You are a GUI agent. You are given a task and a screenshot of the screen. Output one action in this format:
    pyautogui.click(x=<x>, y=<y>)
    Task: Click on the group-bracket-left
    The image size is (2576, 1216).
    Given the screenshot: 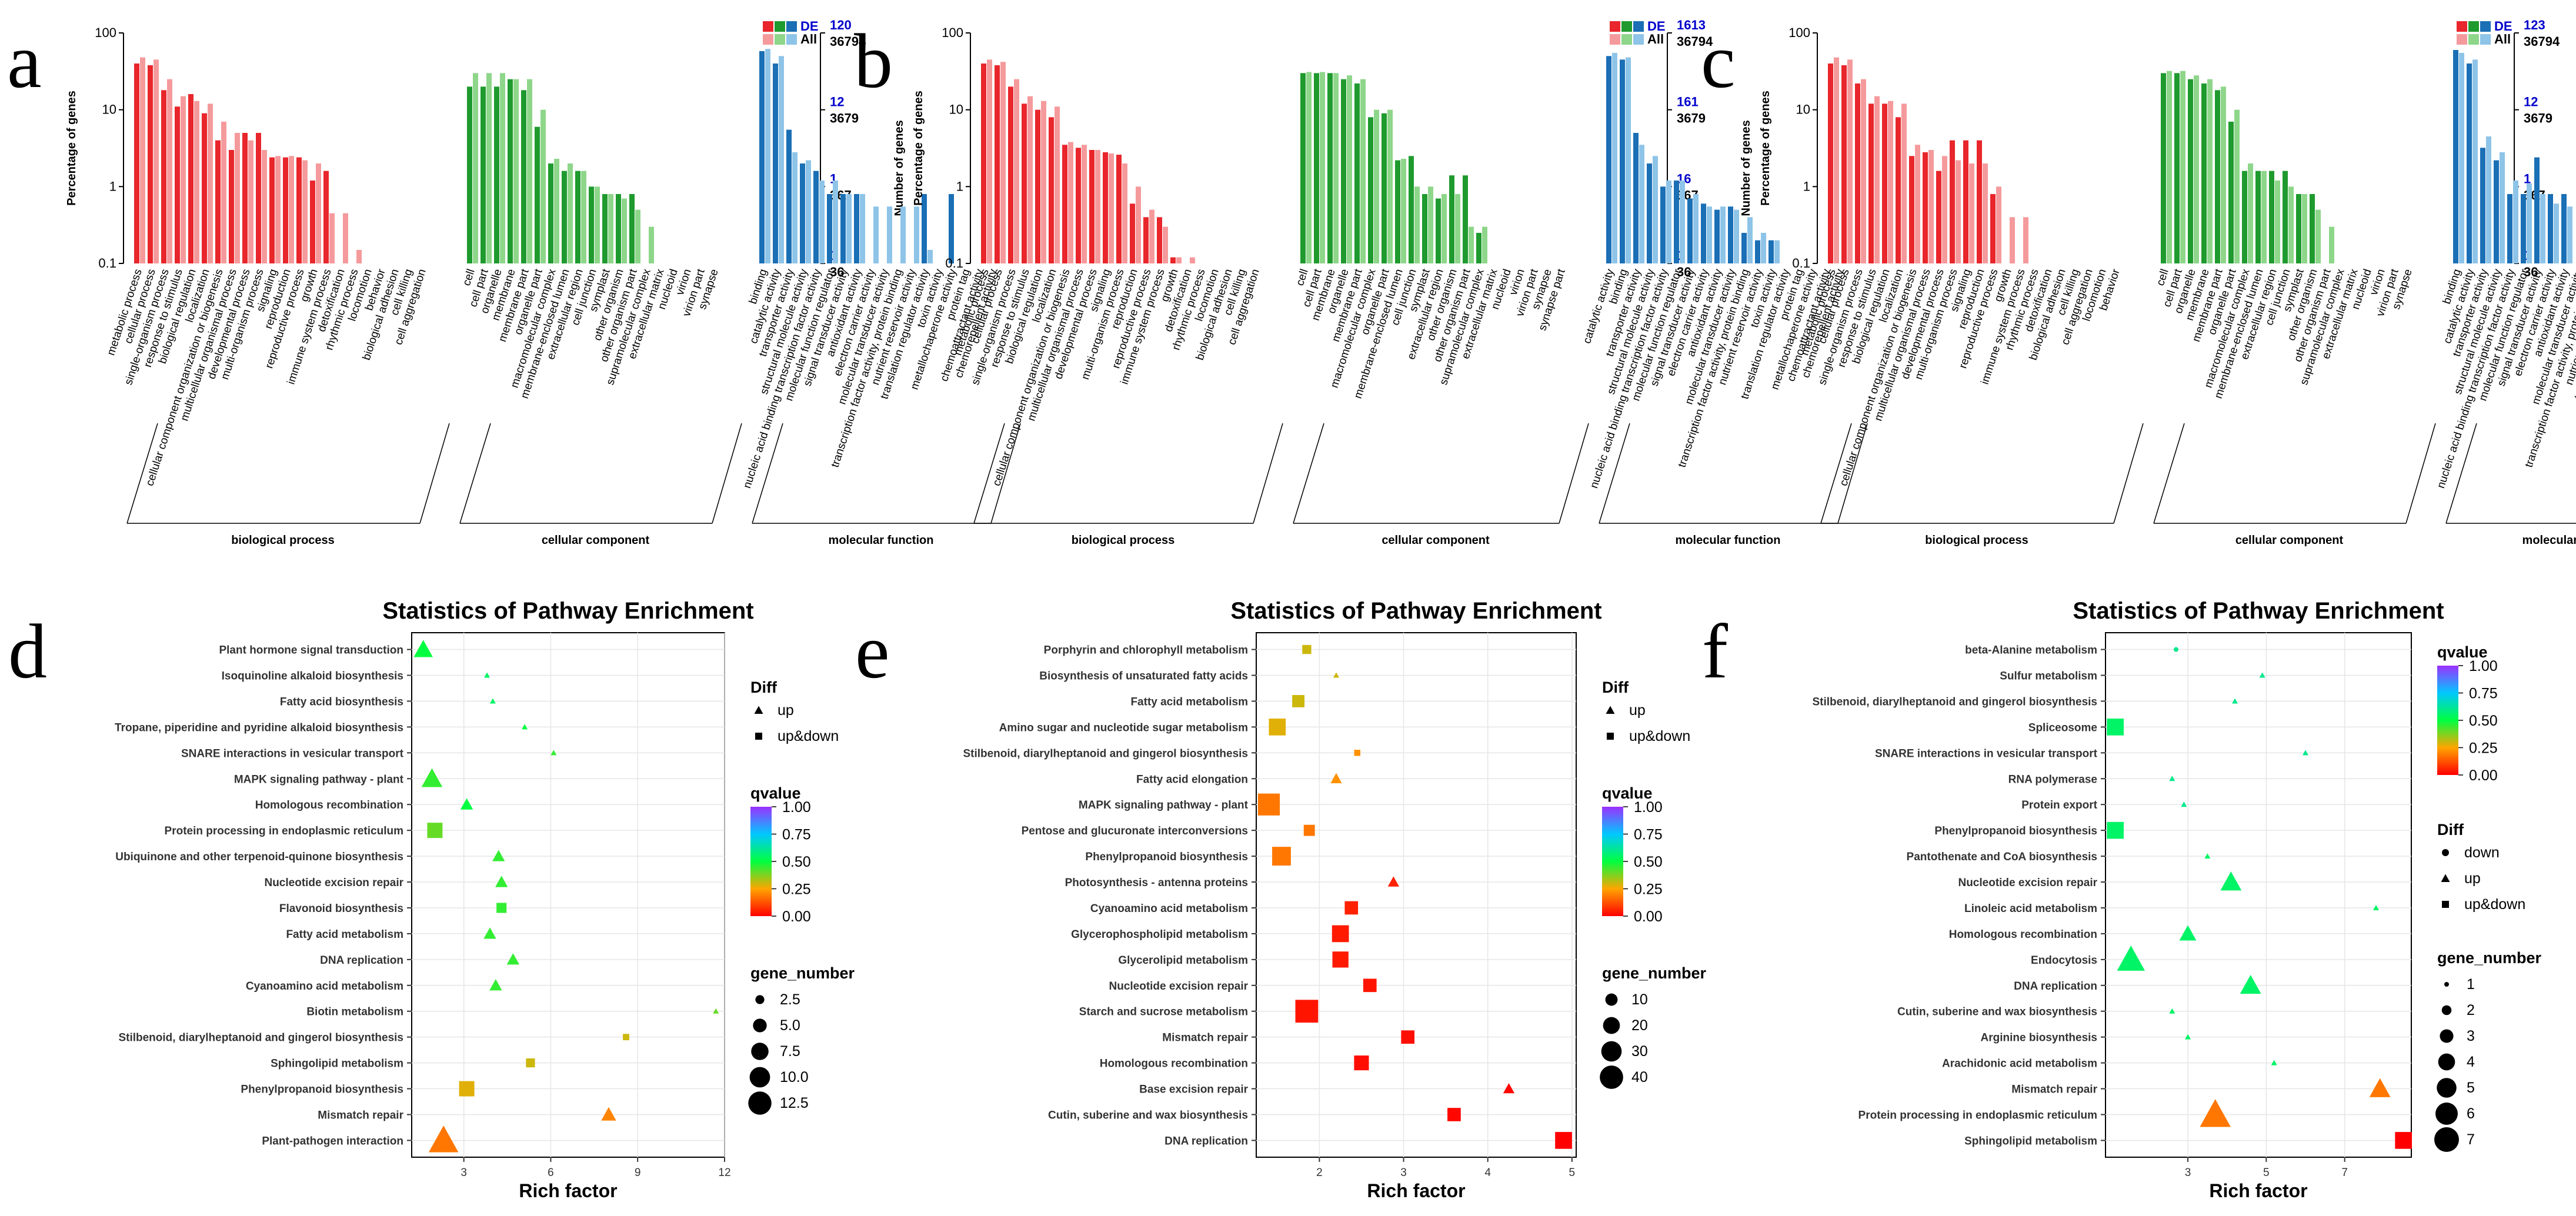 What is the action you would take?
    pyautogui.click(x=475, y=473)
    